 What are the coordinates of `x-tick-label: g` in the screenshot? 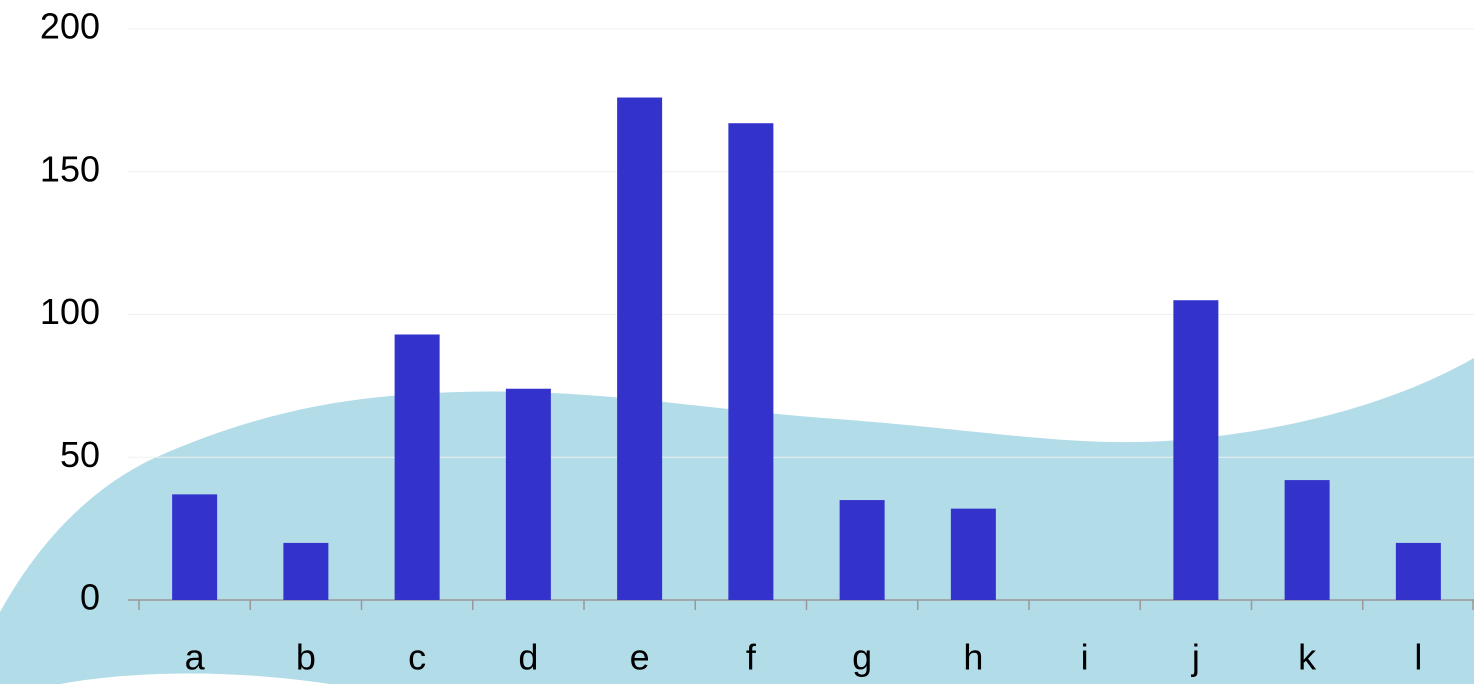 It's located at (862, 657).